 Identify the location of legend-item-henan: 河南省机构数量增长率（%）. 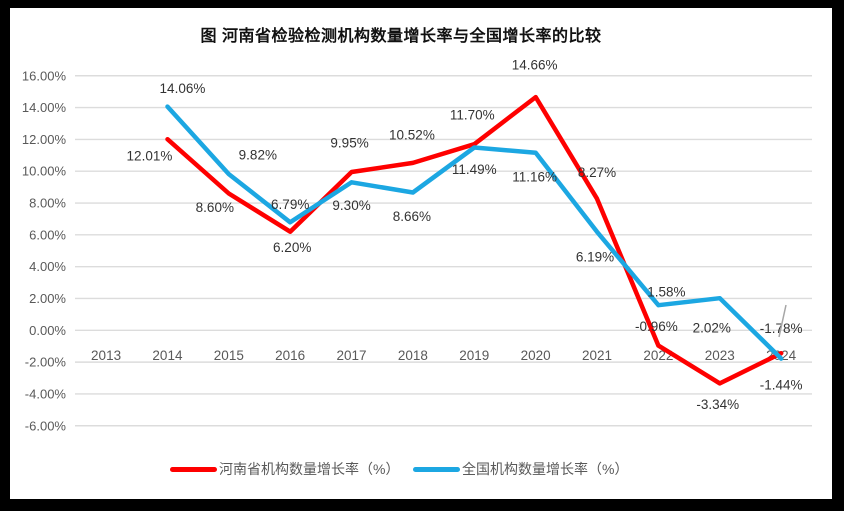
(284, 469).